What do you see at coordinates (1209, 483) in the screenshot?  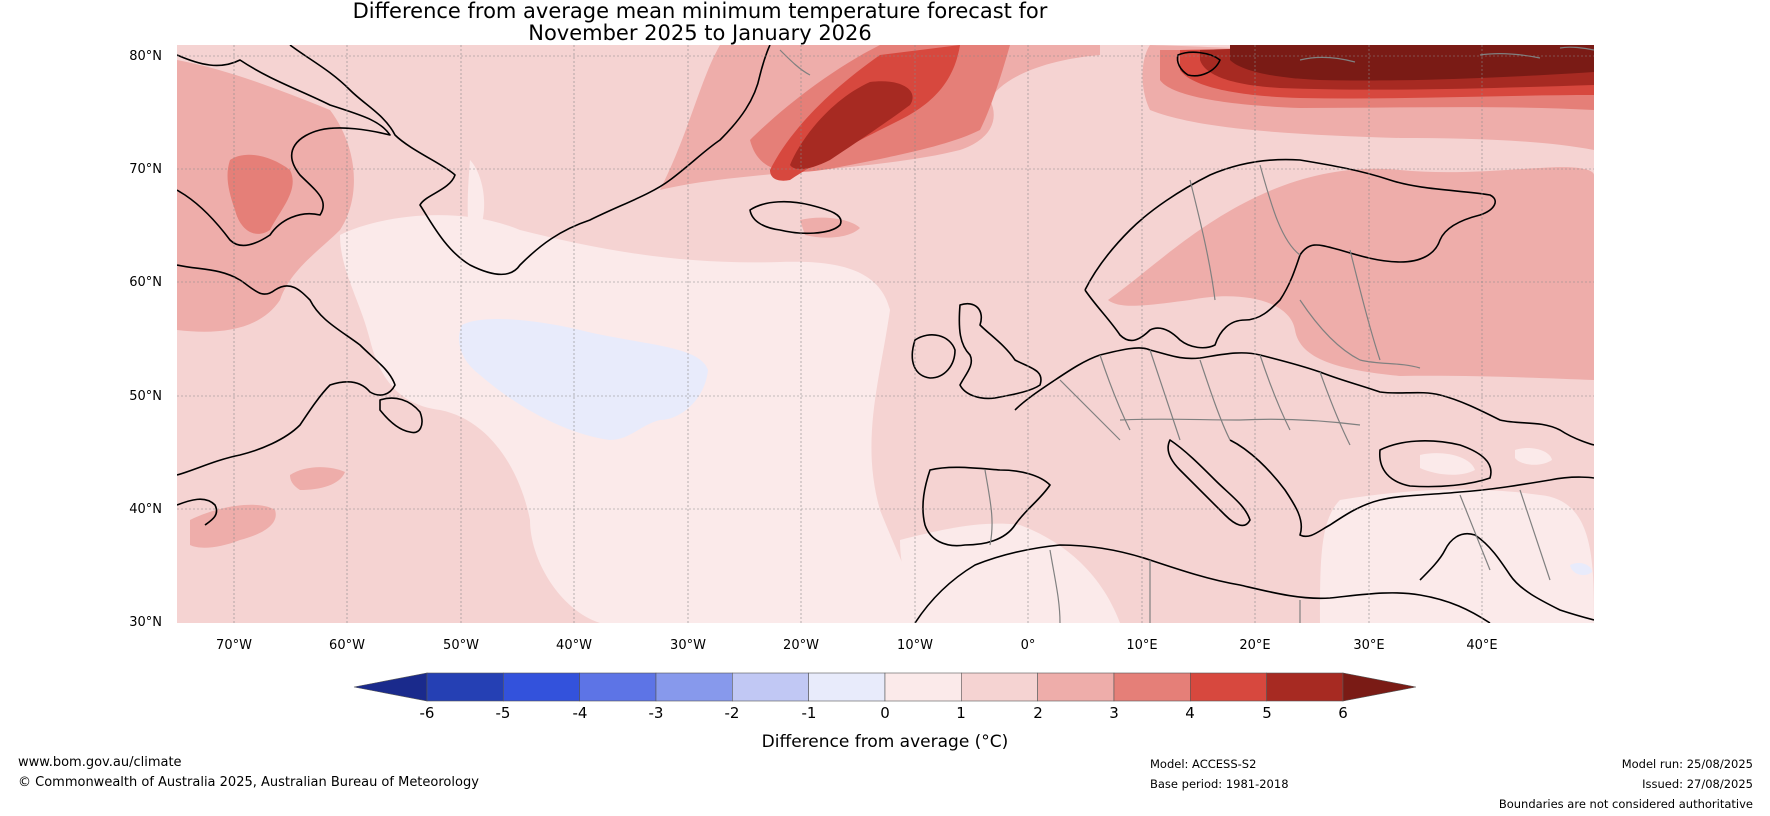 I see `coastline-italy` at bounding box center [1209, 483].